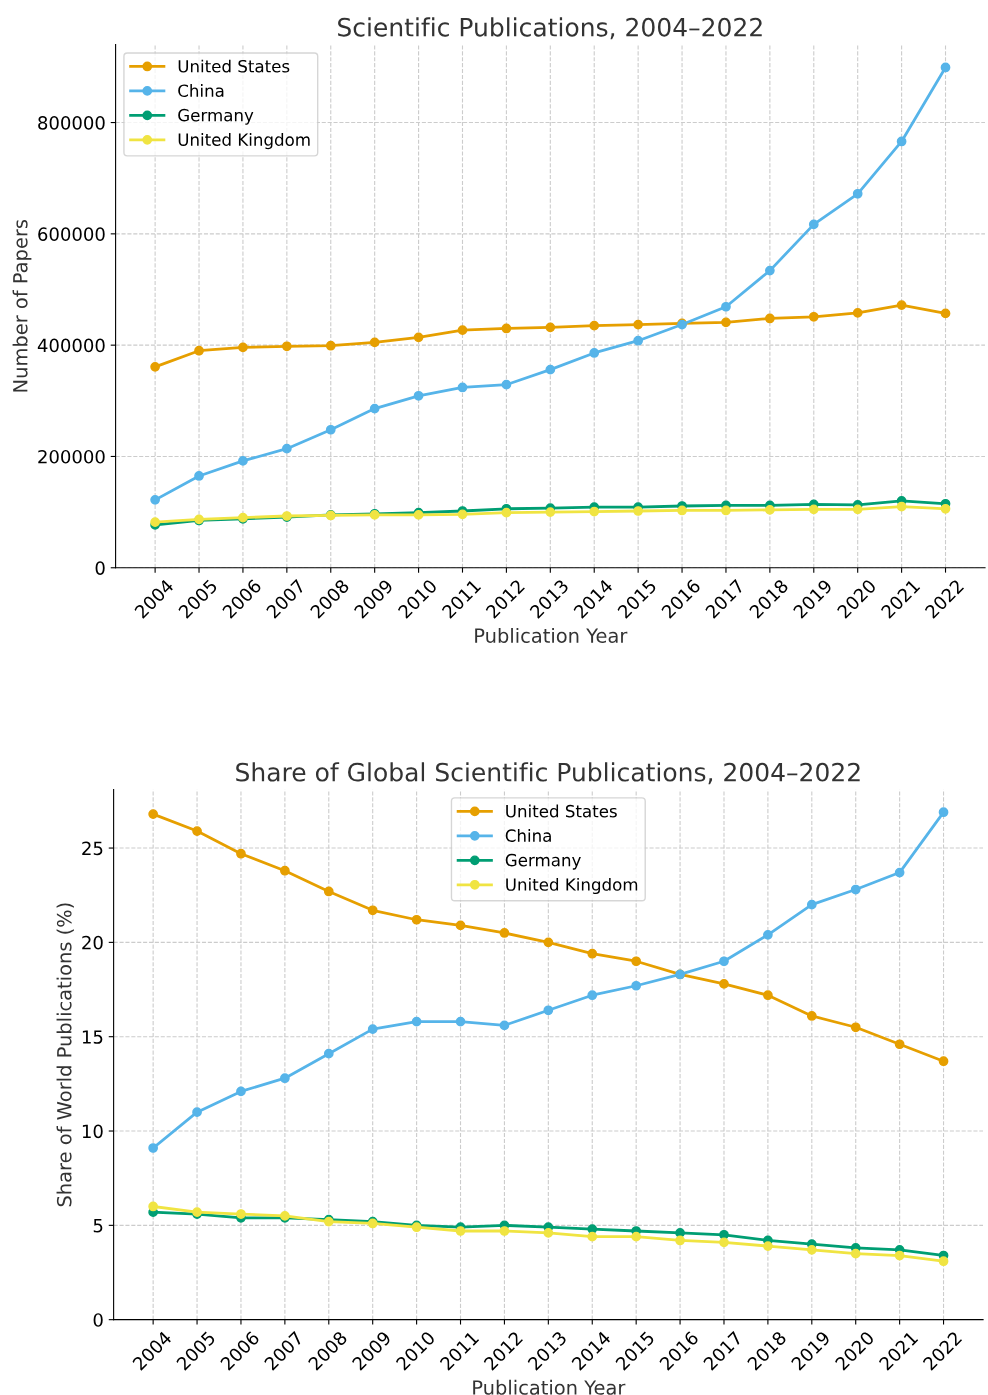 The height and width of the screenshot is (1395, 988). What do you see at coordinates (92, 1037) in the screenshot?
I see `y-tick-label: 15` at bounding box center [92, 1037].